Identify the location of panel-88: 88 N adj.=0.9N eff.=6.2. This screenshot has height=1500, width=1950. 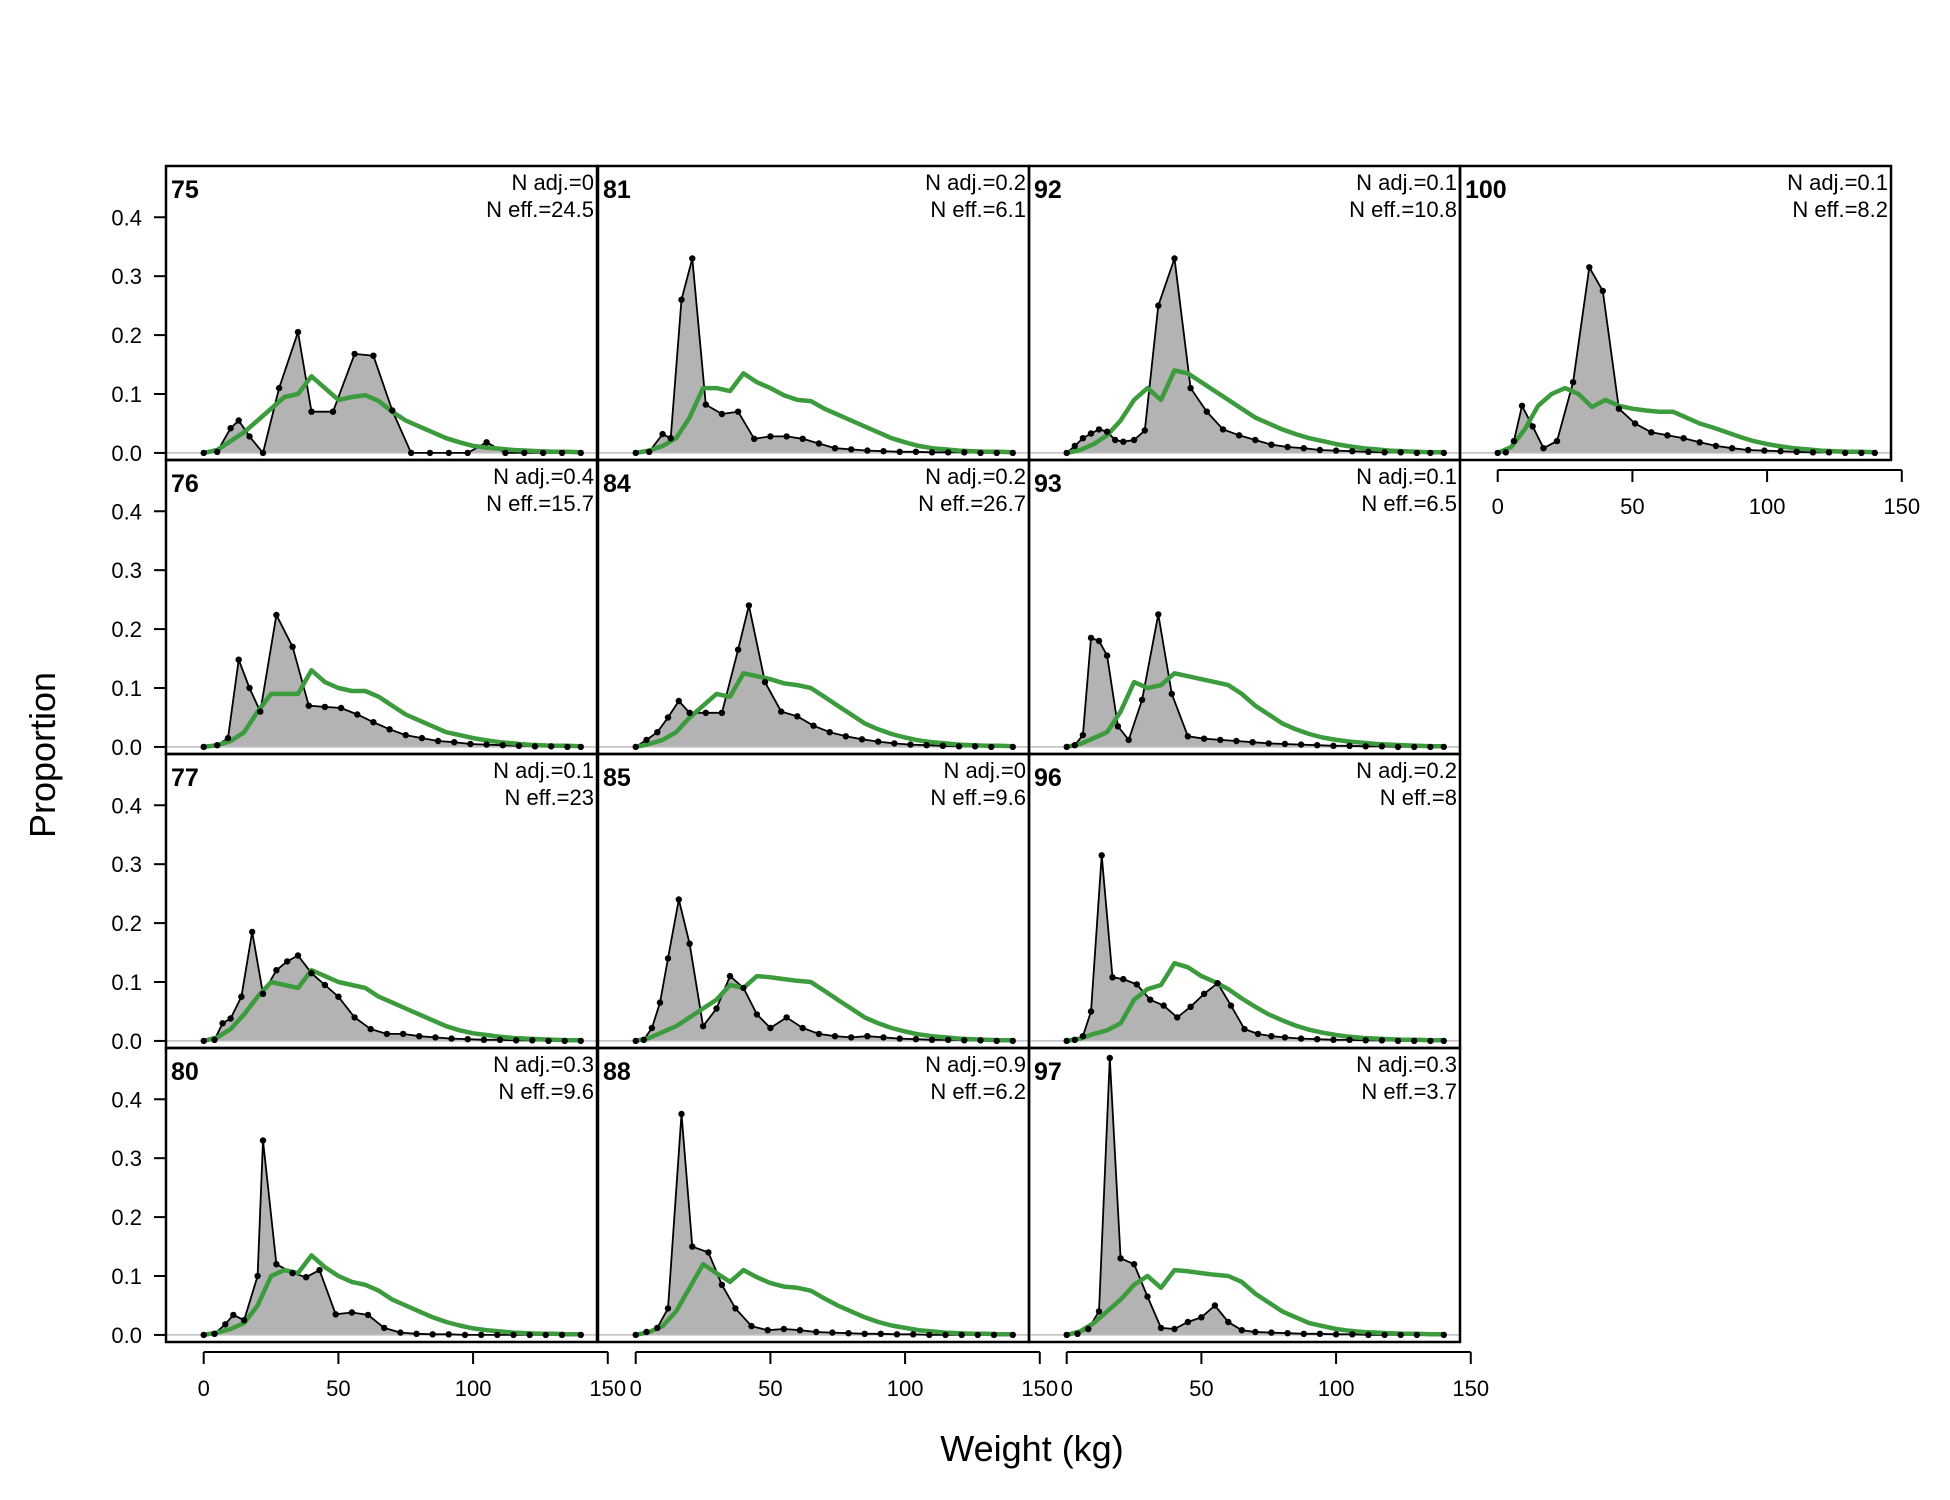
(813, 1195).